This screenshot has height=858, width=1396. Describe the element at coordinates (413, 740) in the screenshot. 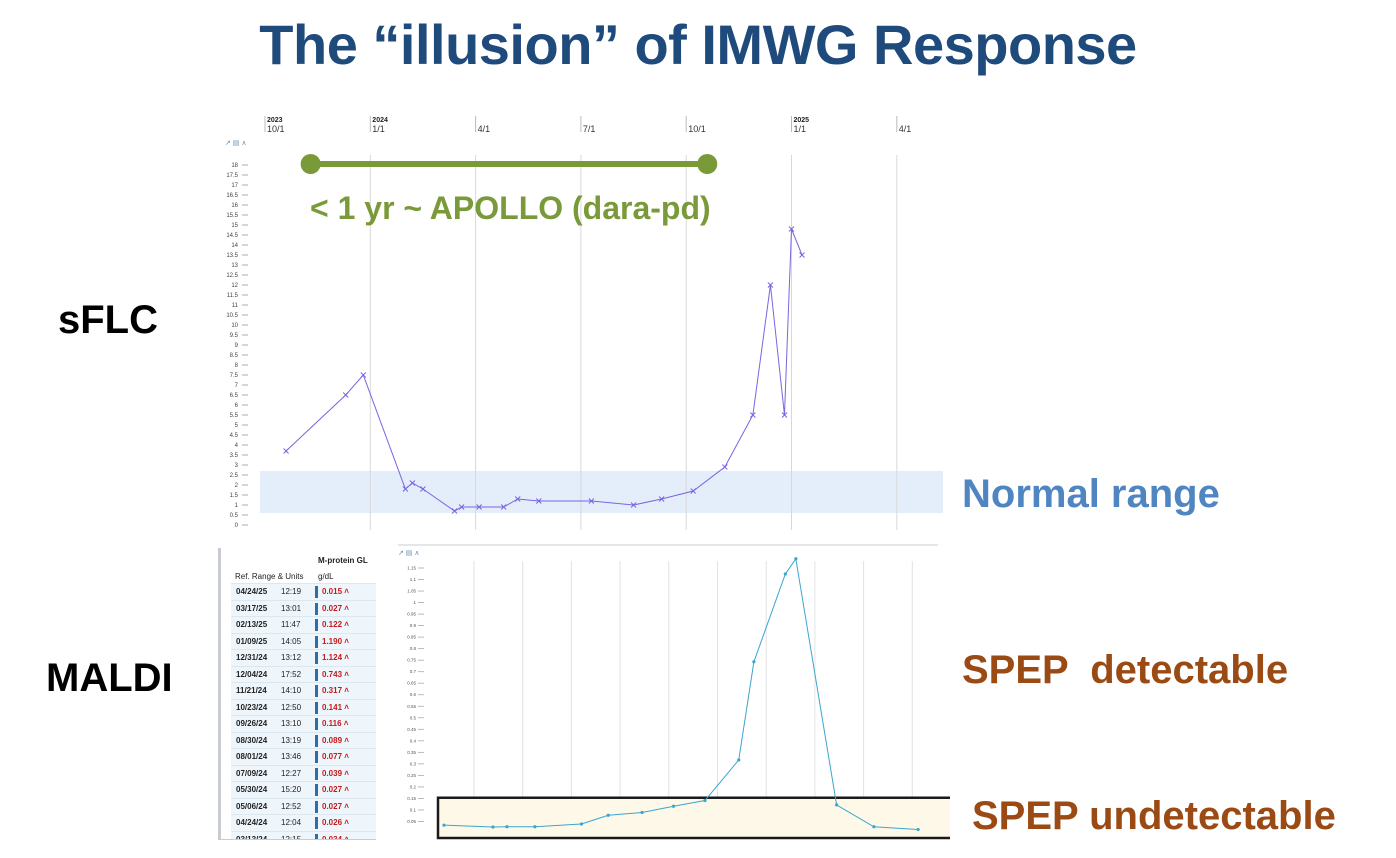

I see `y-tick-label: 0.4` at that location.